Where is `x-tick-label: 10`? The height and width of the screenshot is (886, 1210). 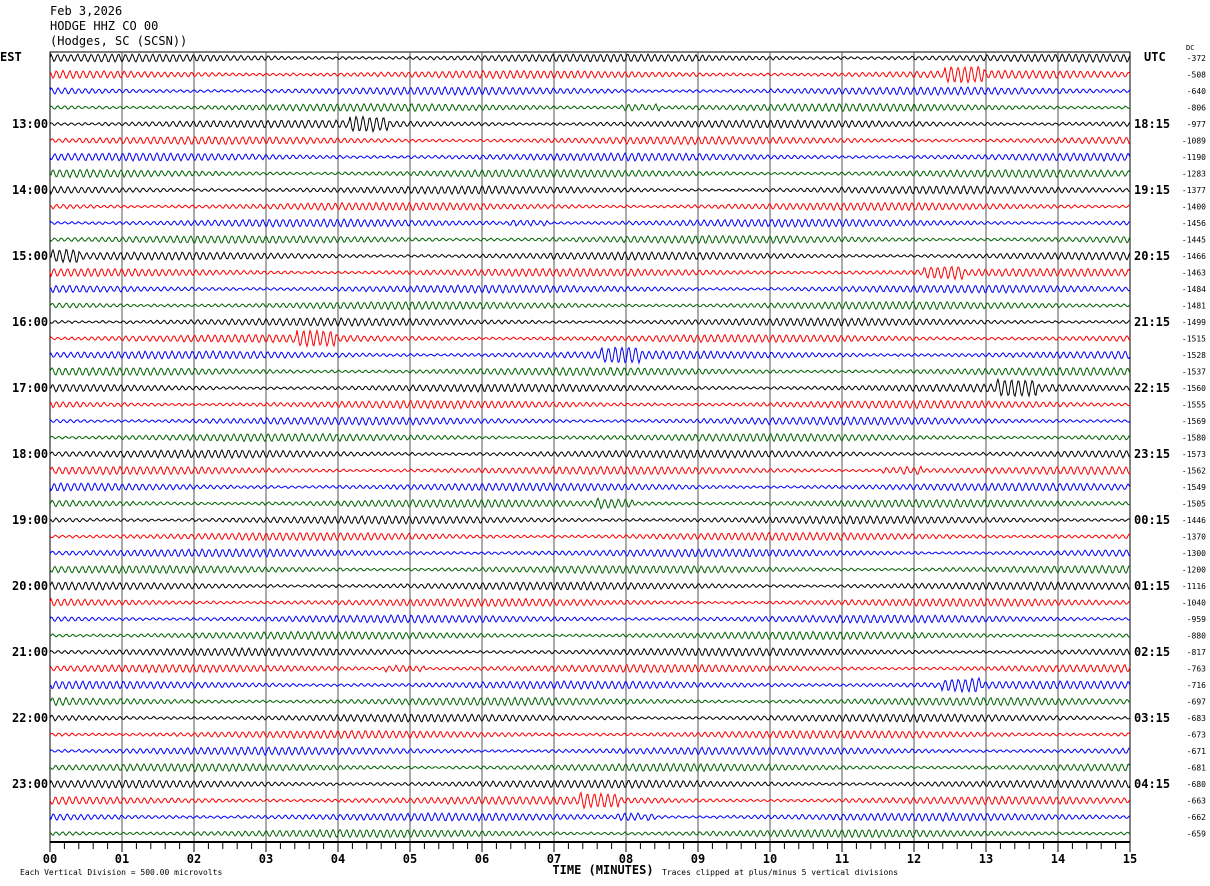
x-tick-label: 10 is located at coordinates (770, 859).